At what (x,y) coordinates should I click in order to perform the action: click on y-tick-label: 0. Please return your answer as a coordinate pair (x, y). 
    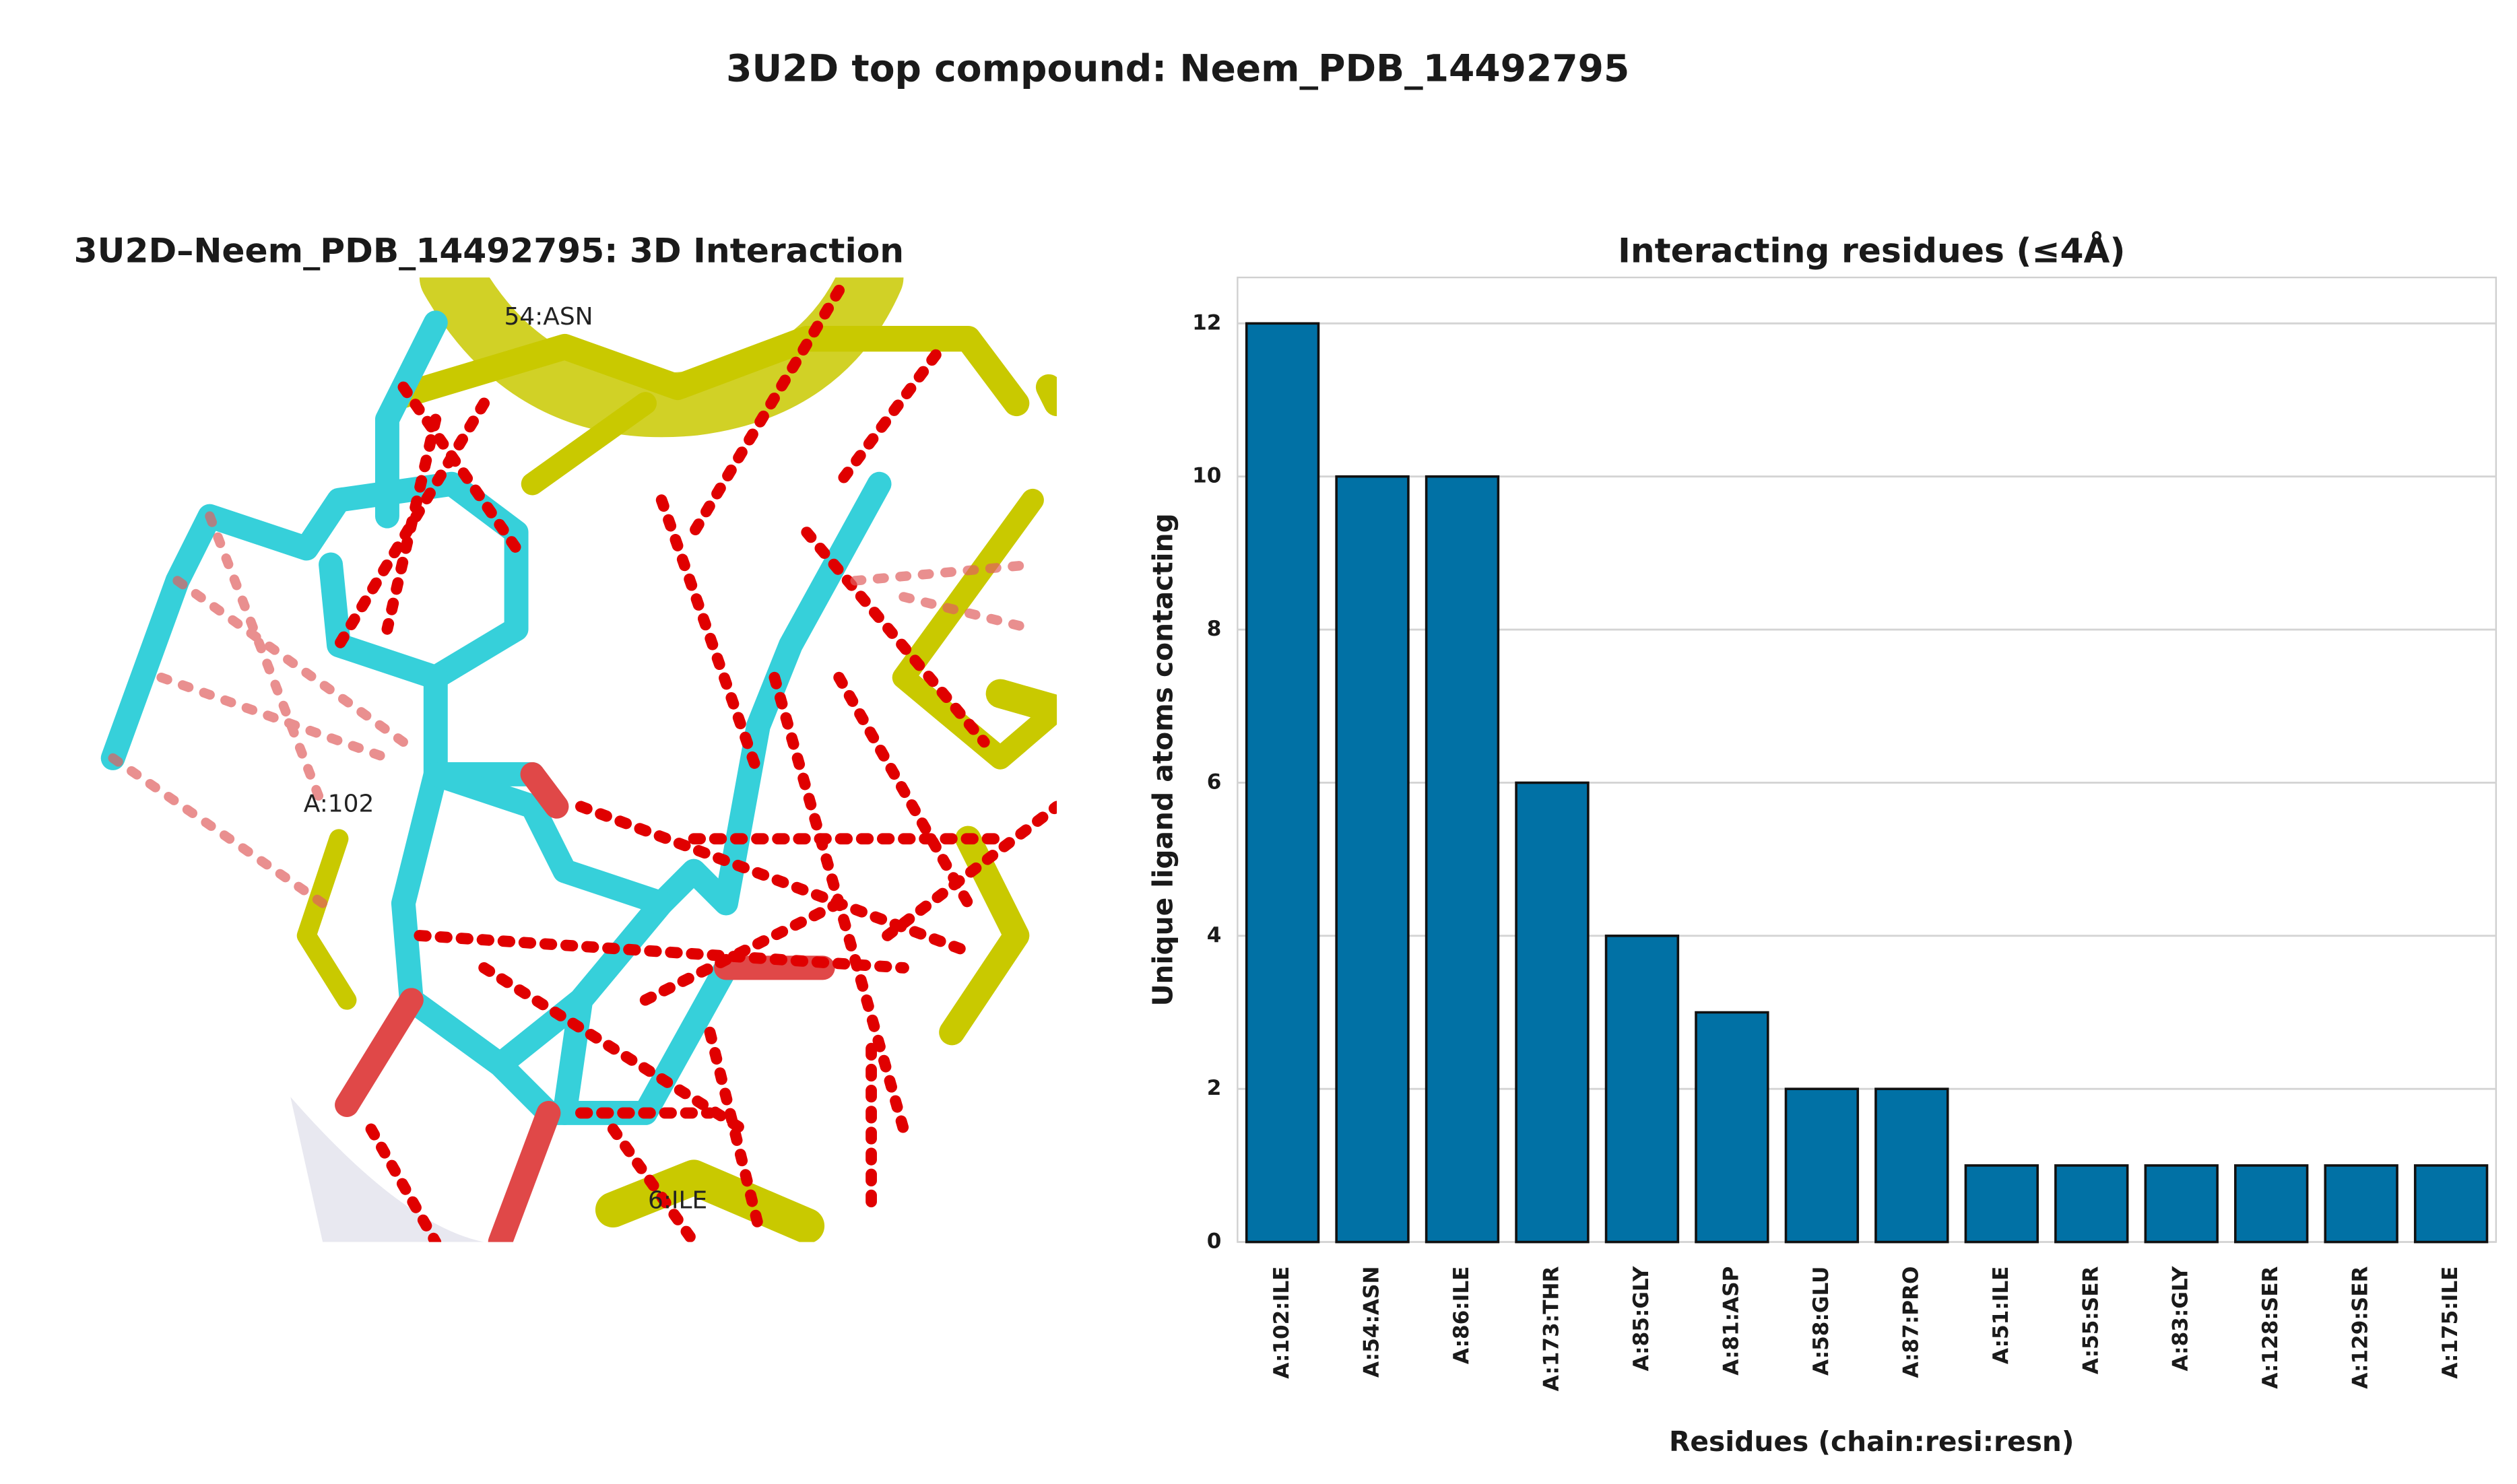
    Looking at the image, I should click on (1214, 1241).